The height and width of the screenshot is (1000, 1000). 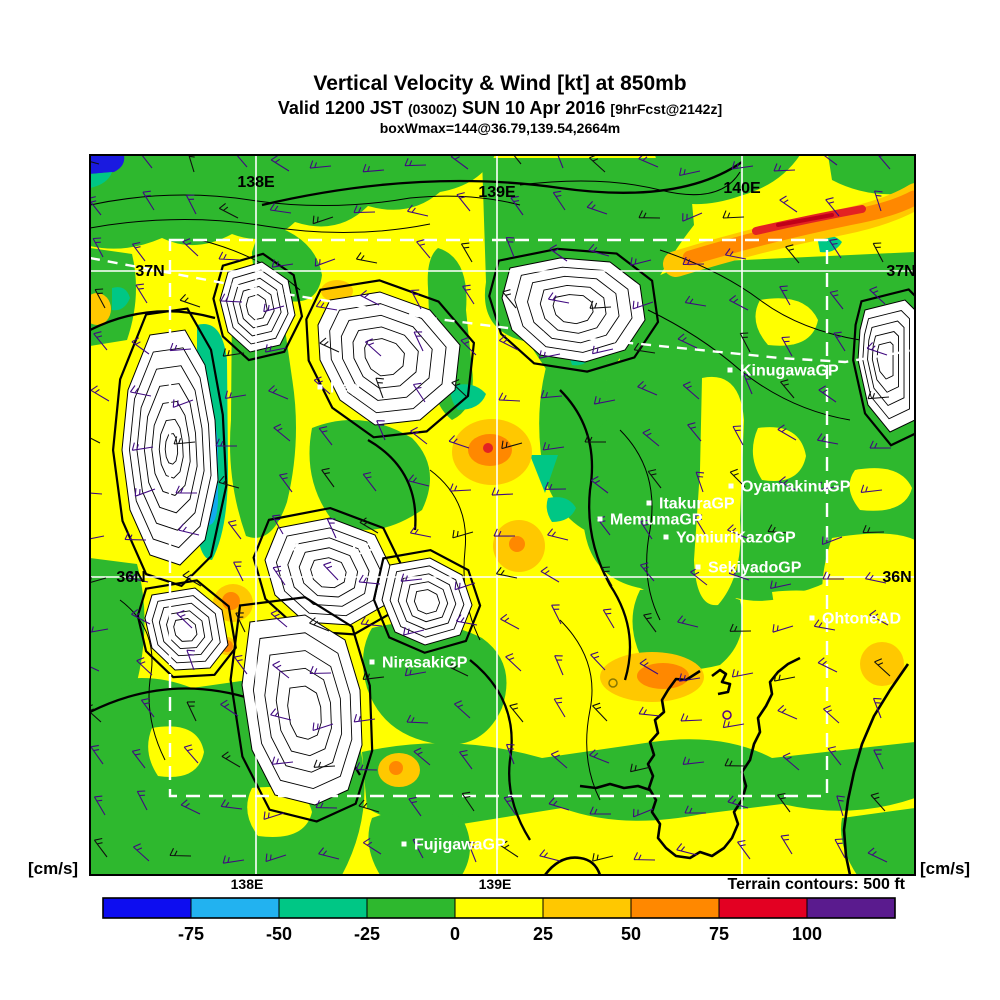 What do you see at coordinates (191, 934) in the screenshot?
I see `colorbar-tick: -75` at bounding box center [191, 934].